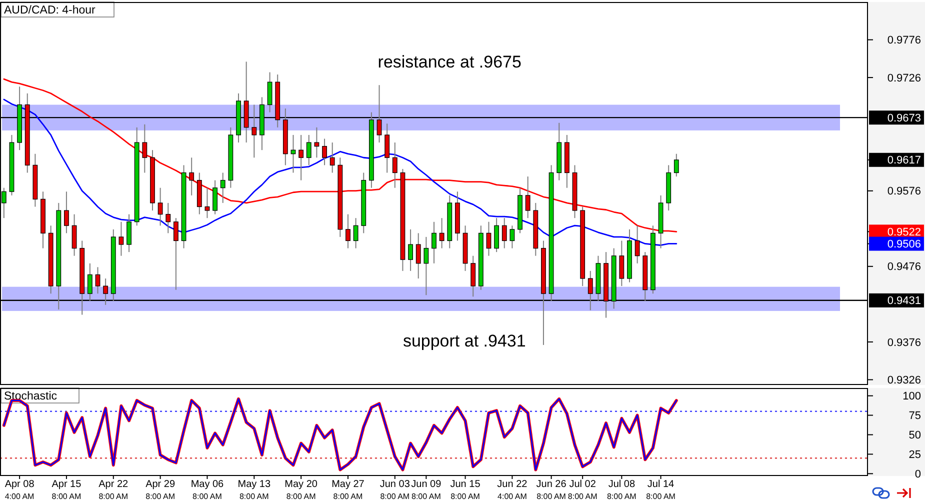 The height and width of the screenshot is (503, 925). I want to click on chart-title: Stochastic, so click(31, 396).